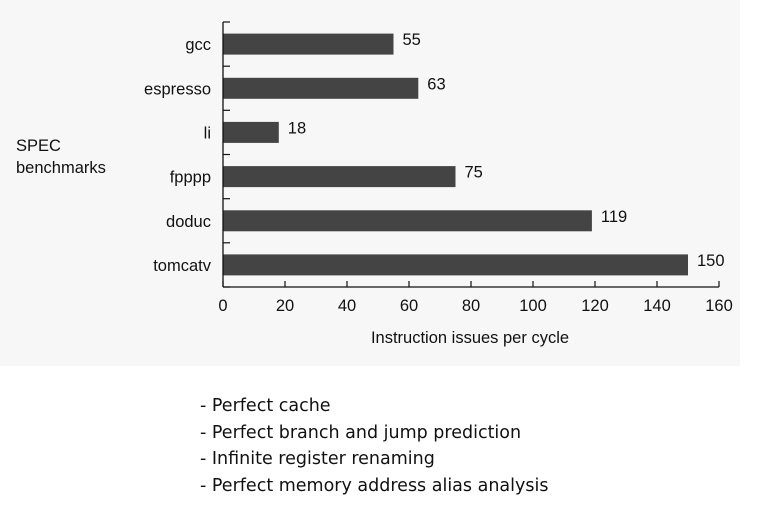 The image size is (759, 516). I want to click on x-tick-label-160: 160, so click(719, 306).